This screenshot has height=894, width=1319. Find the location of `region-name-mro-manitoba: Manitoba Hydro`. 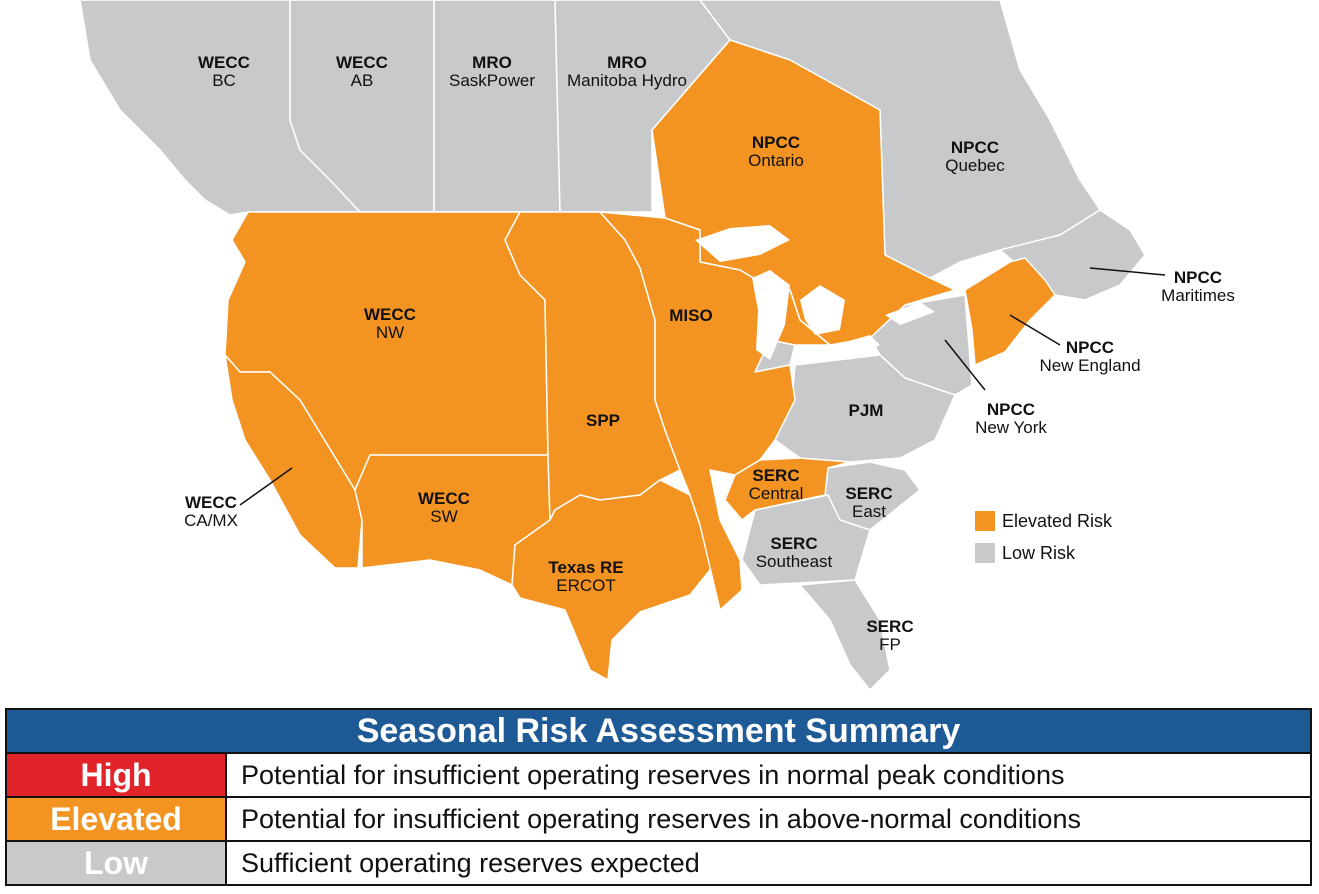

region-name-mro-manitoba: Manitoba Hydro is located at coordinates (627, 80).